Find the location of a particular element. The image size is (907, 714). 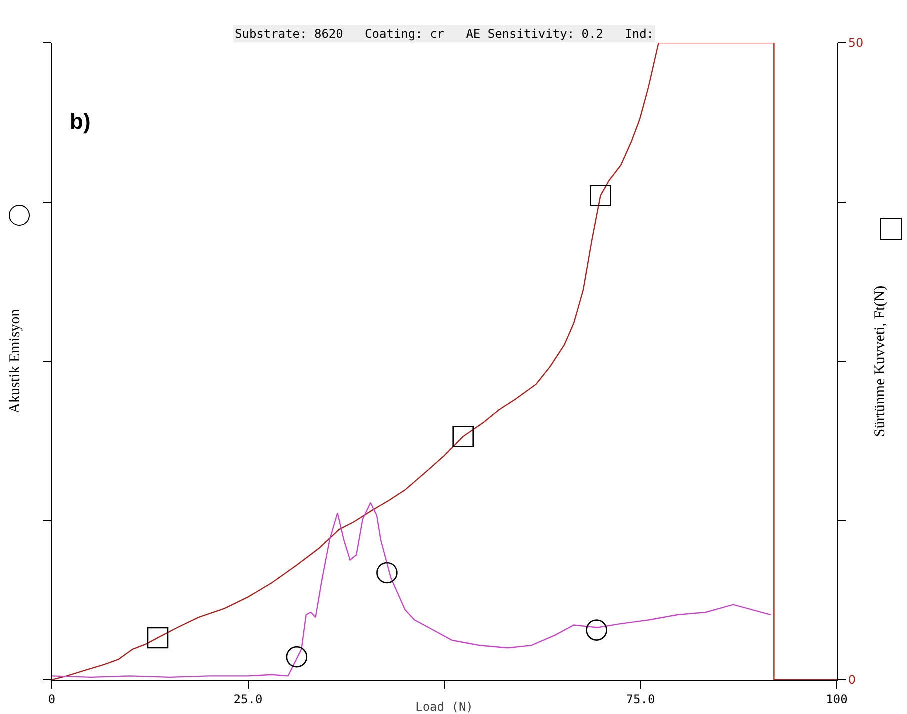

x-axis-title: Load (N) is located at coordinates (445, 707).